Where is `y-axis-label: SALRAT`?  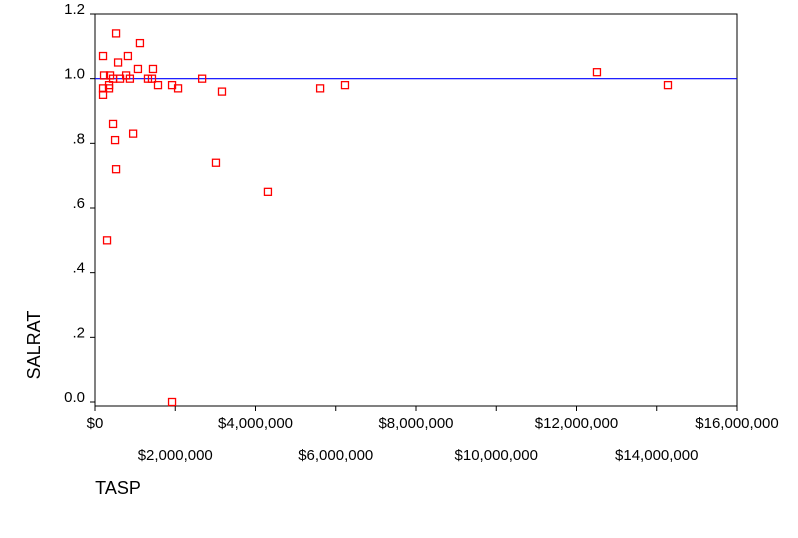 y-axis-label: SALRAT is located at coordinates (34, 345).